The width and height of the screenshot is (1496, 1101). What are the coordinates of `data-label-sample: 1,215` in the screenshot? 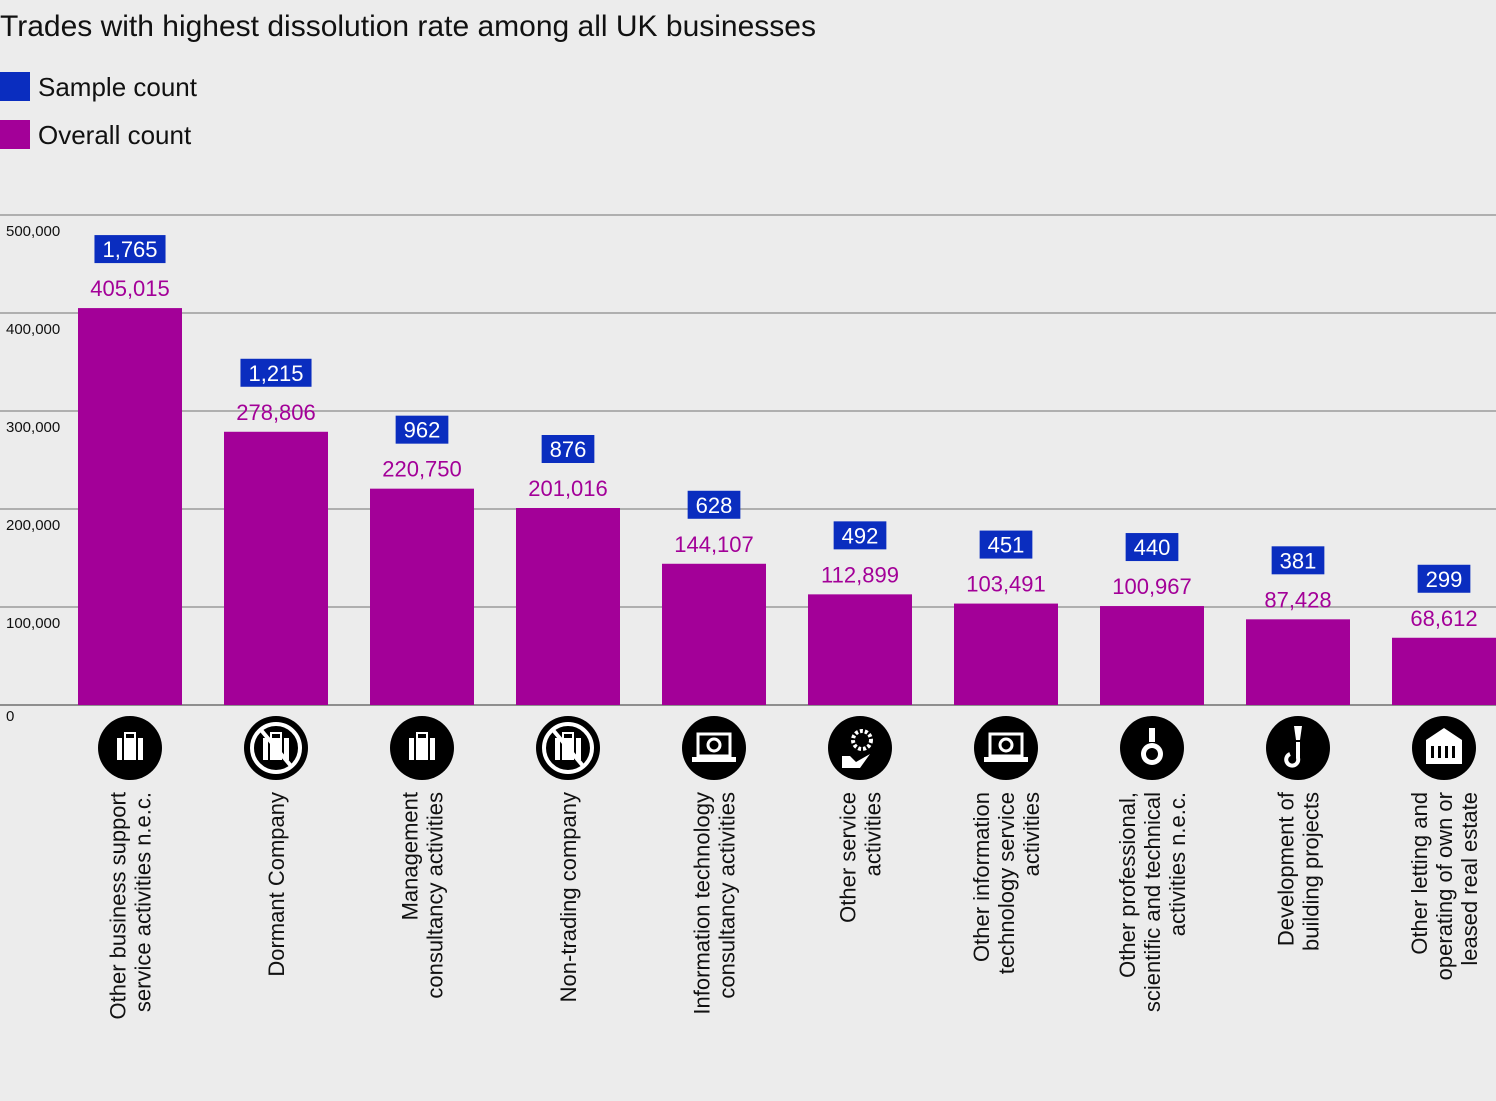 It's located at (275, 373).